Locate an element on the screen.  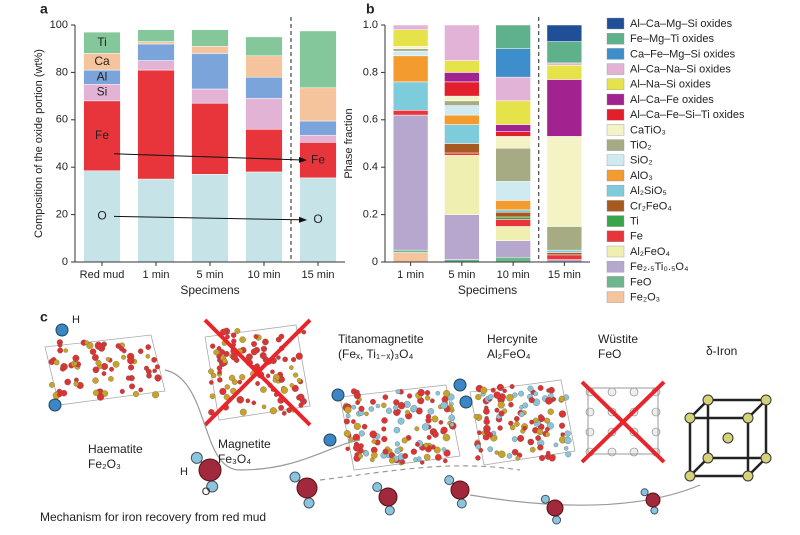
legend-label: Fe–Mg–Ti oxides is located at coordinates (672, 39).